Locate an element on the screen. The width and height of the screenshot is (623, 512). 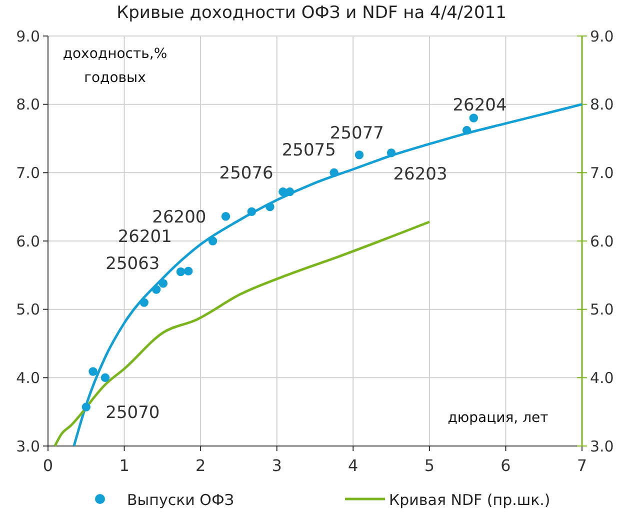
x-tick-label: 3 is located at coordinates (277, 465).